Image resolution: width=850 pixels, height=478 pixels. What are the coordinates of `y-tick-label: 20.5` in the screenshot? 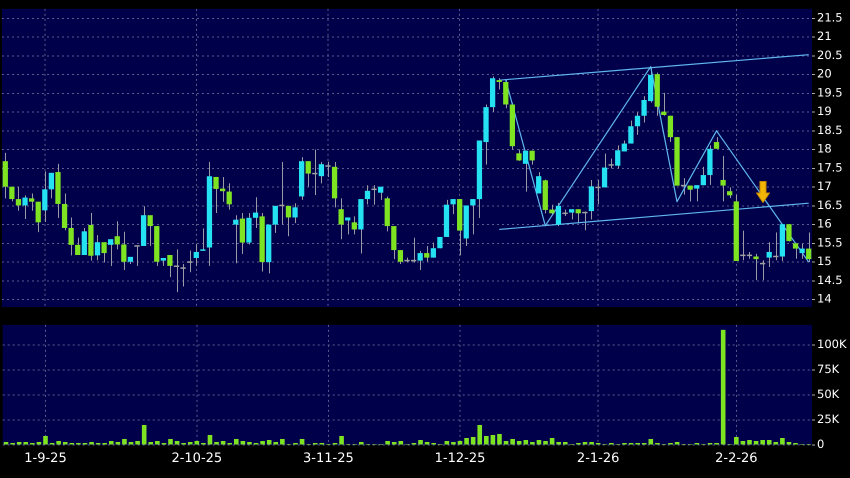 It's located at (830, 55).